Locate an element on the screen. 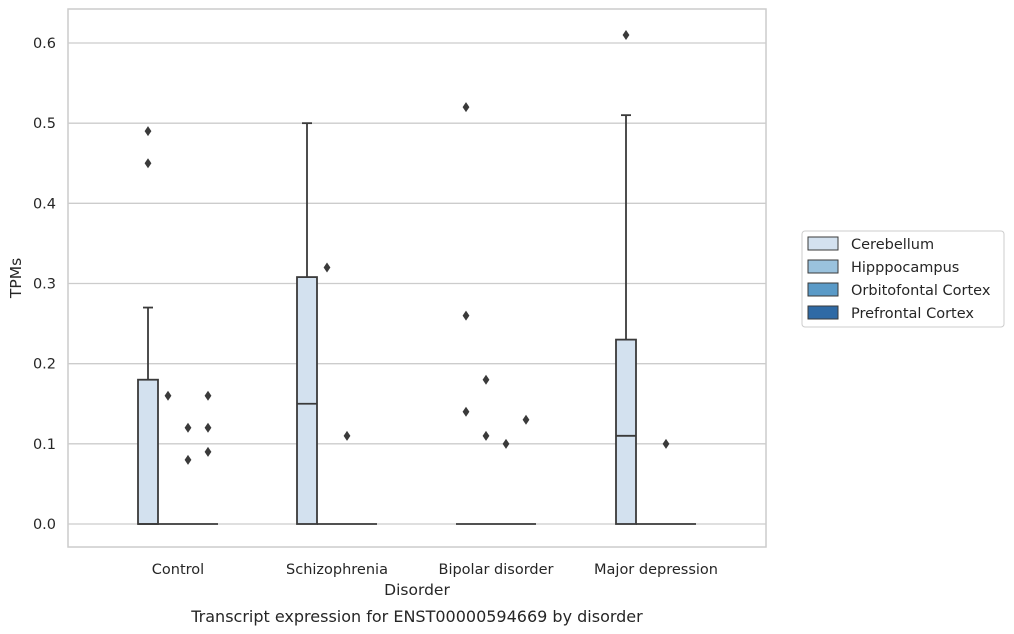 The height and width of the screenshot is (634, 1014). legend-label: Prefrontal Cortex is located at coordinates (912, 314).